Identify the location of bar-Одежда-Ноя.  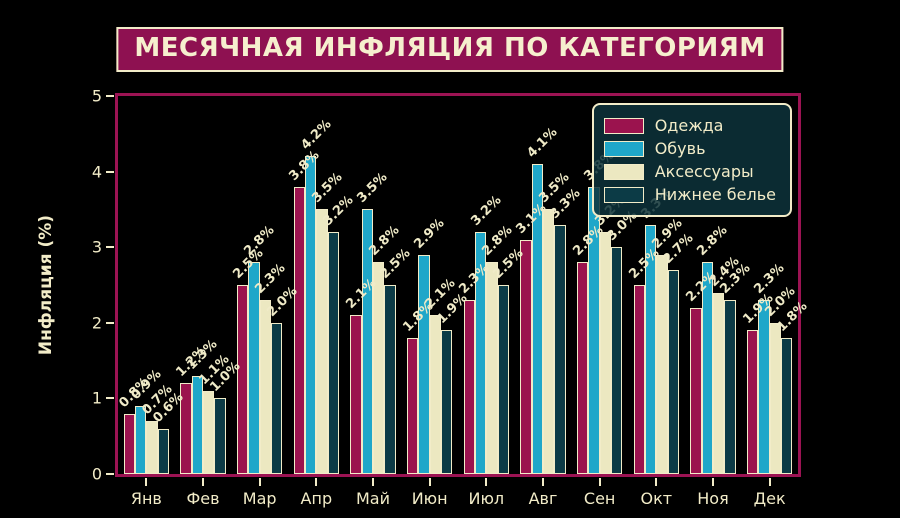
(696, 390).